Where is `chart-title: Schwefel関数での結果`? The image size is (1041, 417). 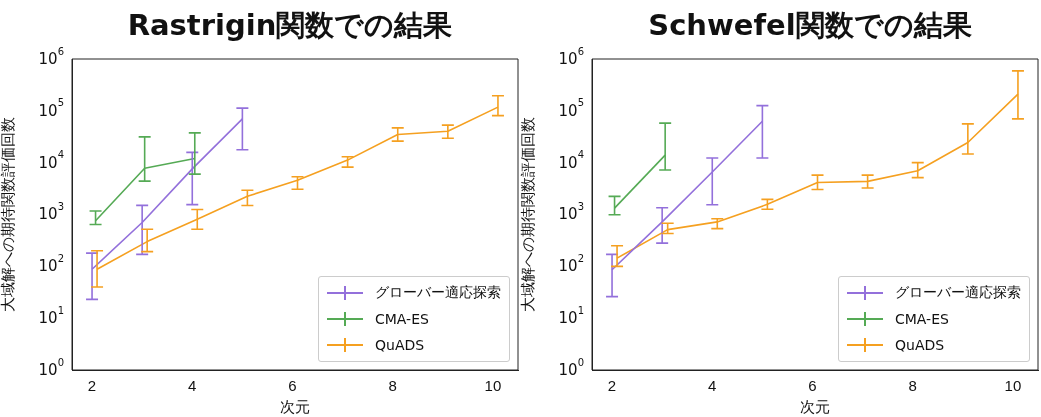 chart-title: Schwefel関数での結果 is located at coordinates (810, 25).